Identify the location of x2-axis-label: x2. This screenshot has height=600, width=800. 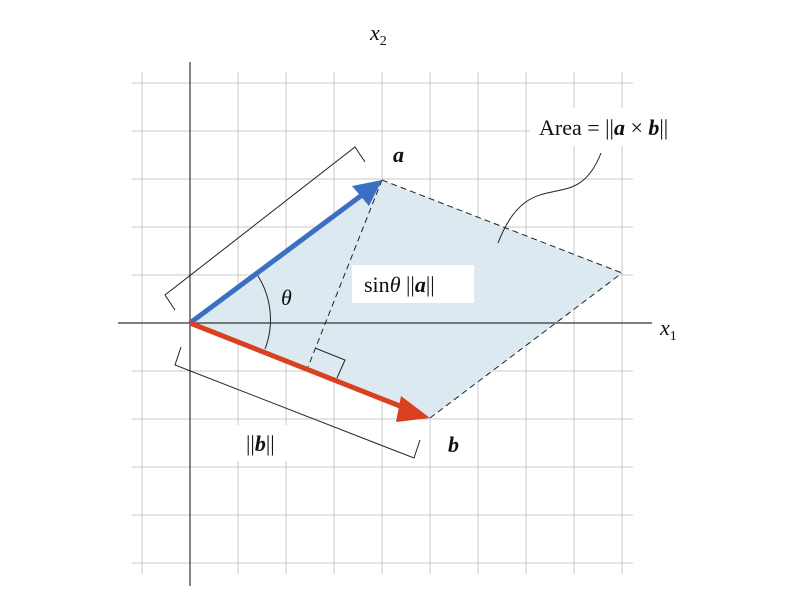
(378, 34).